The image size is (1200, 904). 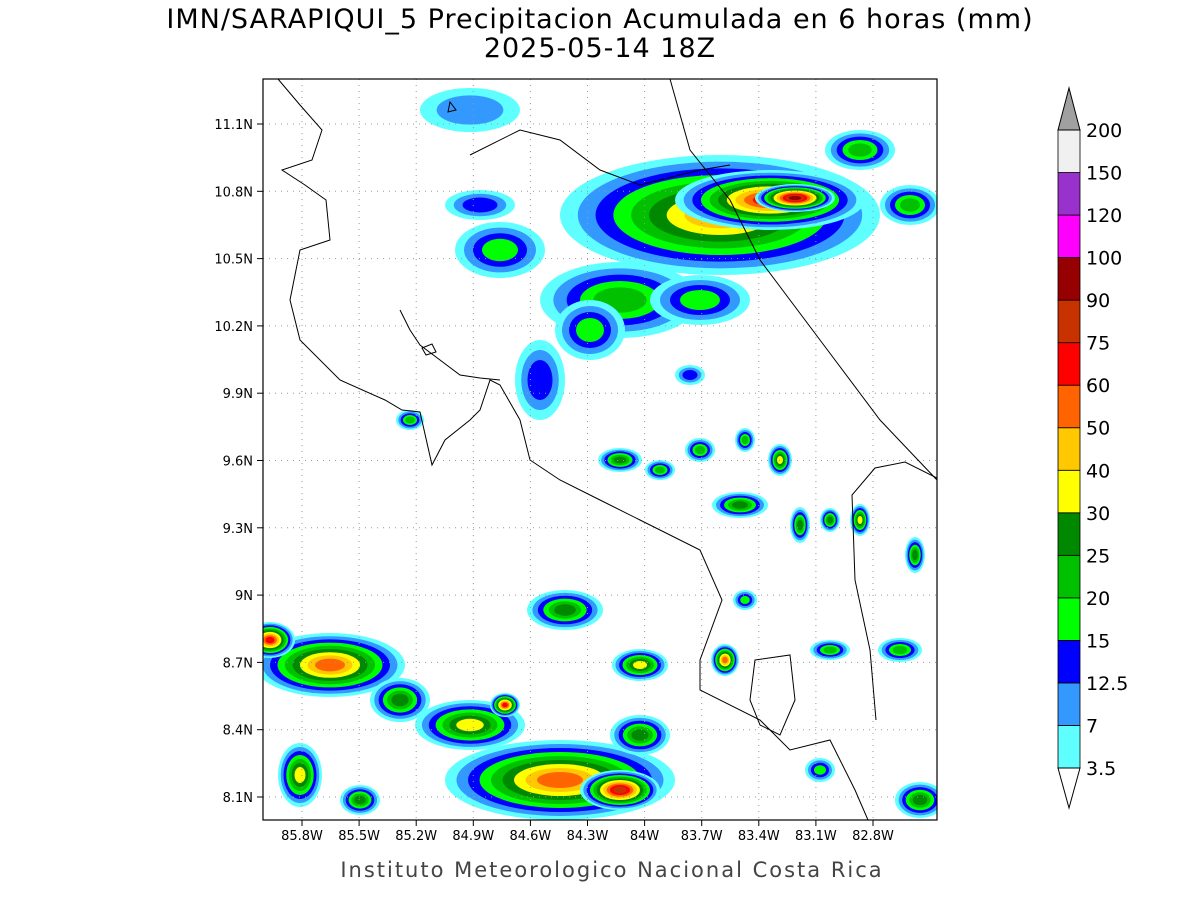 I want to click on colorbar: 3.5 7 12.5 15 20 25 30 40 50 60 75 90 100 120 150 200, so click(x=1092, y=448).